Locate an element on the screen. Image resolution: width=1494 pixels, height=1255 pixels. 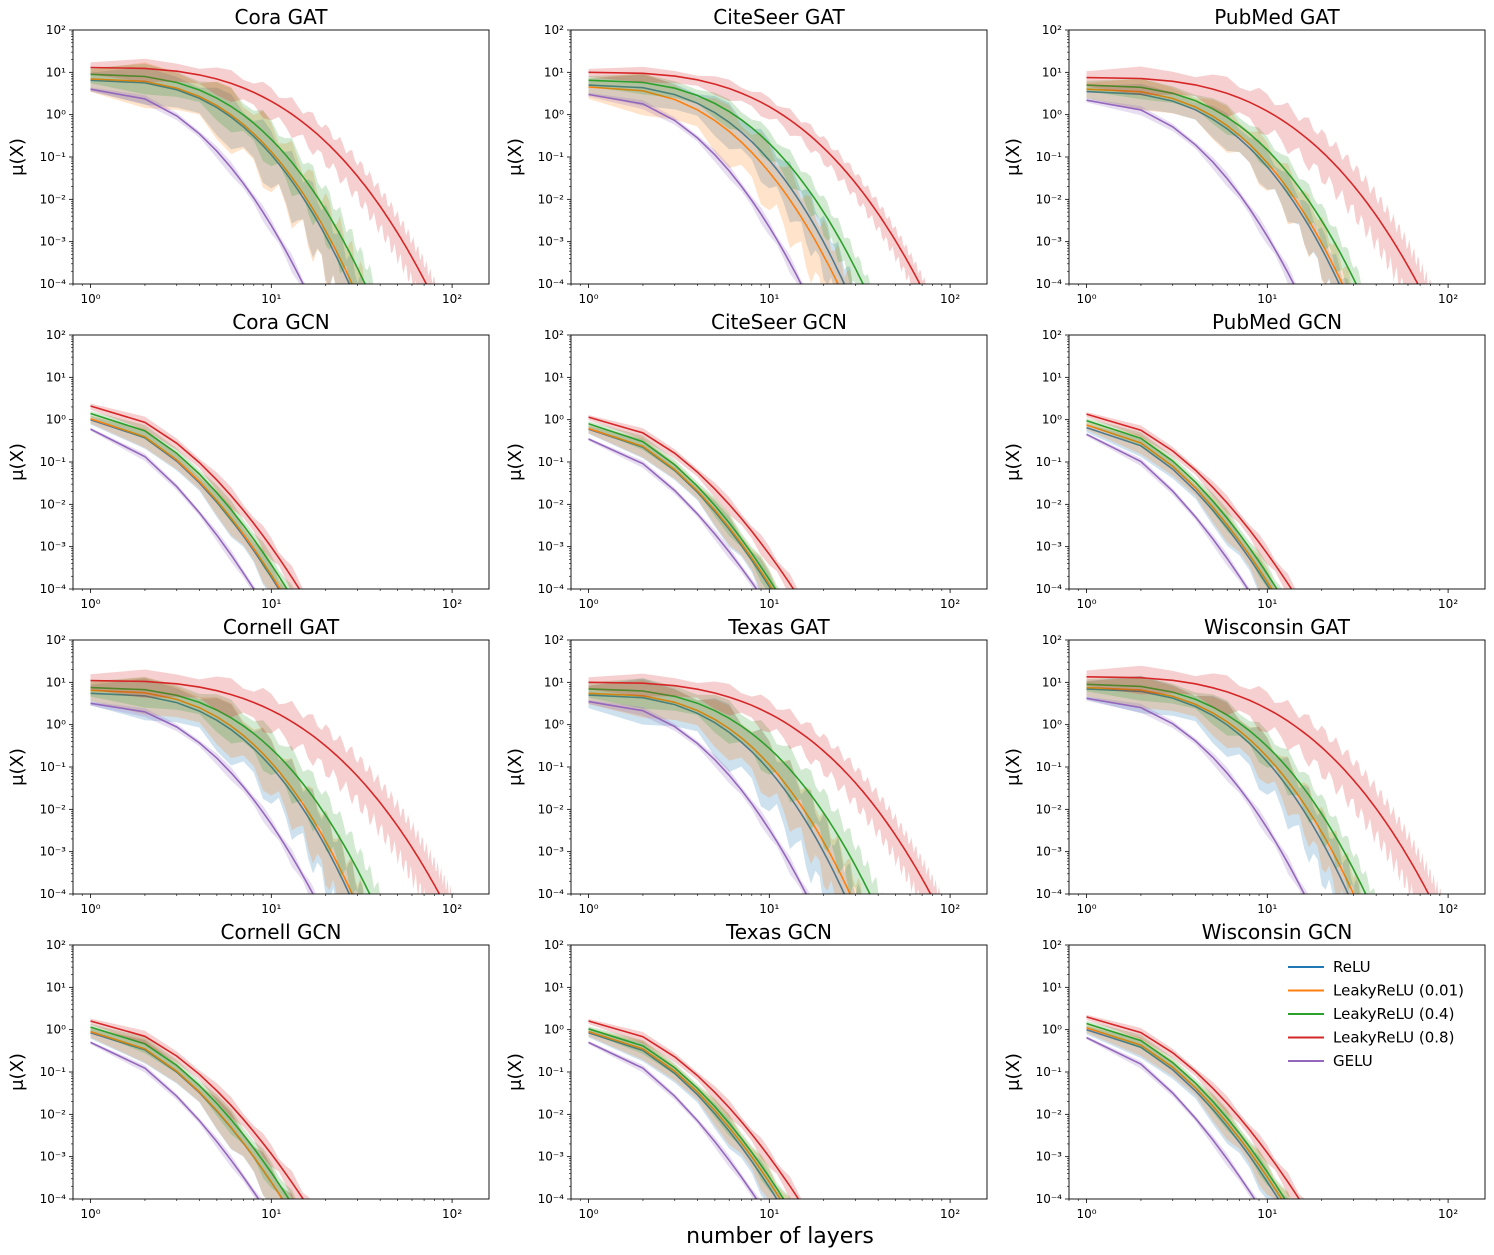
panel-title: Texas GAT is located at coordinates (778, 627).